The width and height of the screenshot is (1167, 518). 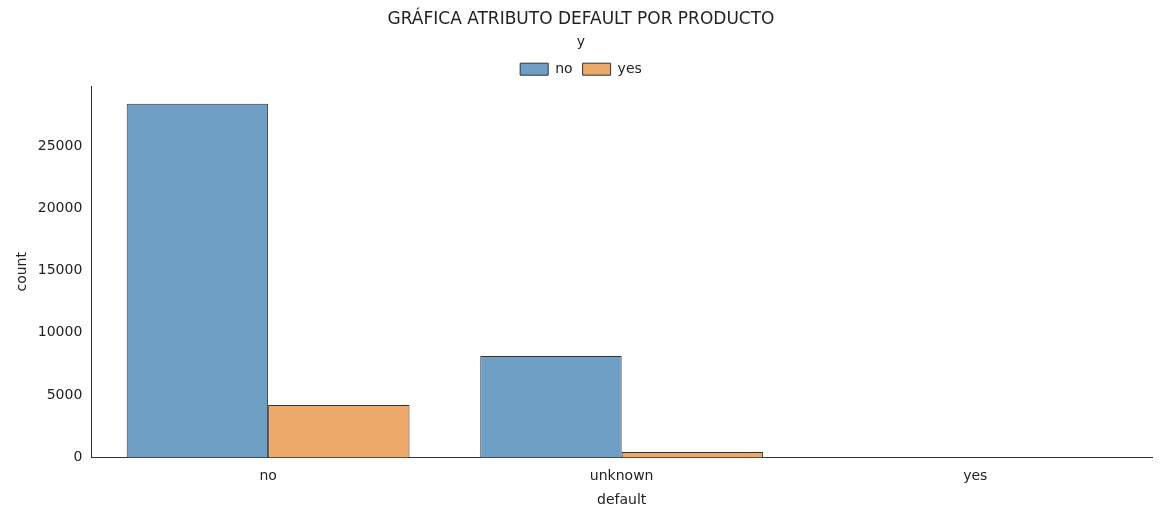 I want to click on x-tick-label: unknown, so click(x=621, y=475).